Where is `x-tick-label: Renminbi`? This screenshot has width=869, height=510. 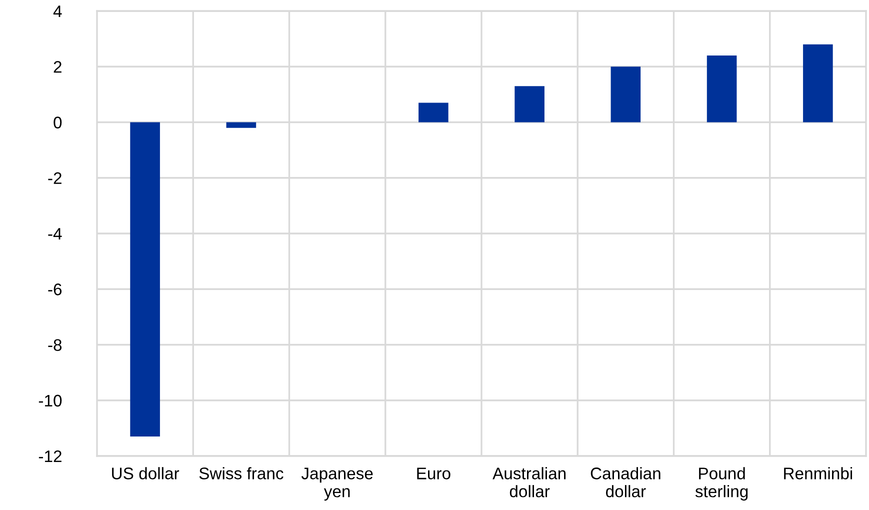 x-tick-label: Renminbi is located at coordinates (818, 473).